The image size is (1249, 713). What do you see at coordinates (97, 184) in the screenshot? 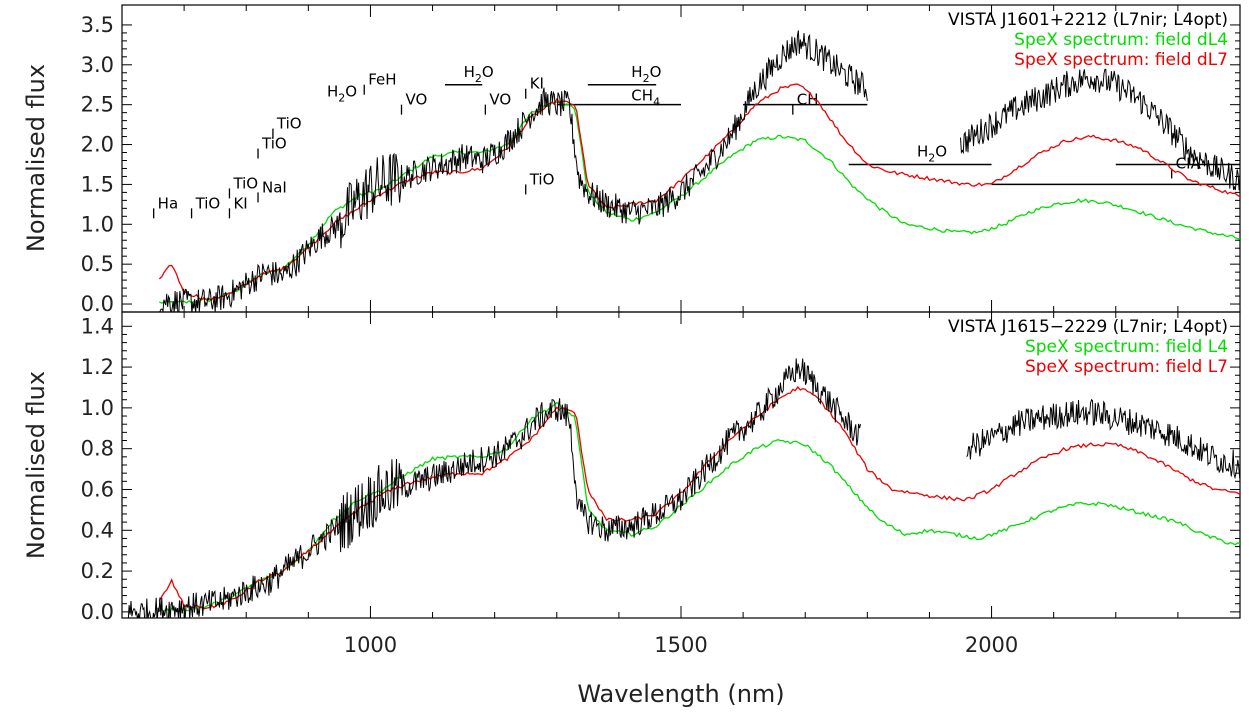
I see `y-tick-label: 1.5` at bounding box center [97, 184].